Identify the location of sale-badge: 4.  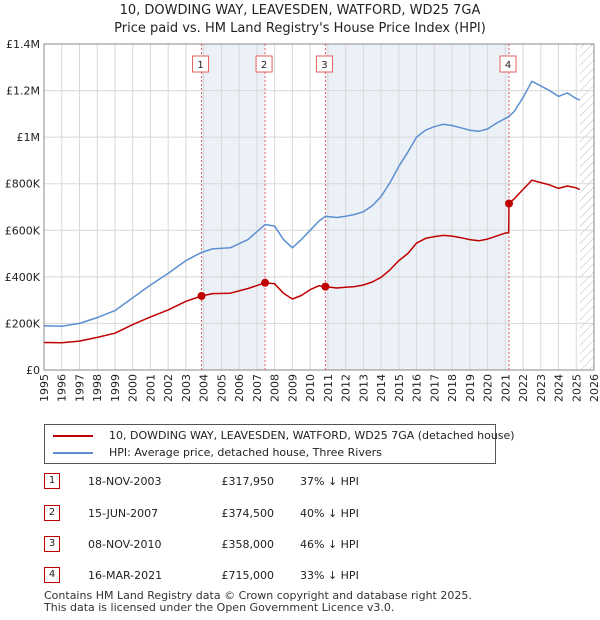
(52, 575).